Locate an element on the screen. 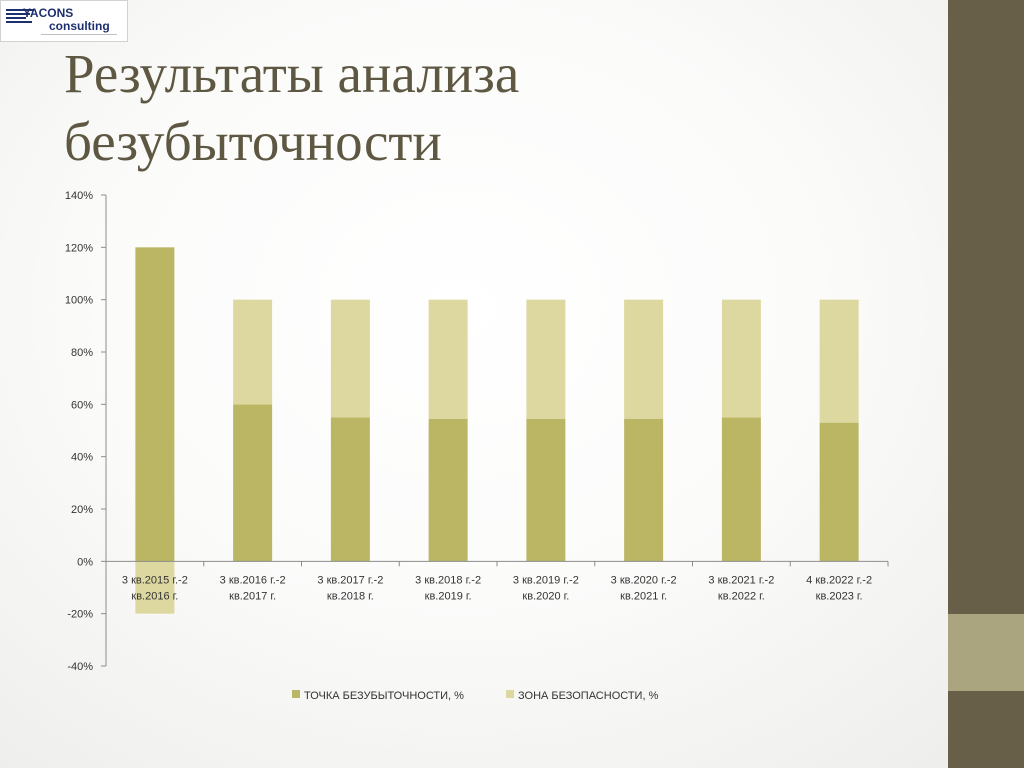 The width and height of the screenshot is (1024, 768). logo-underline is located at coordinates (79, 34).